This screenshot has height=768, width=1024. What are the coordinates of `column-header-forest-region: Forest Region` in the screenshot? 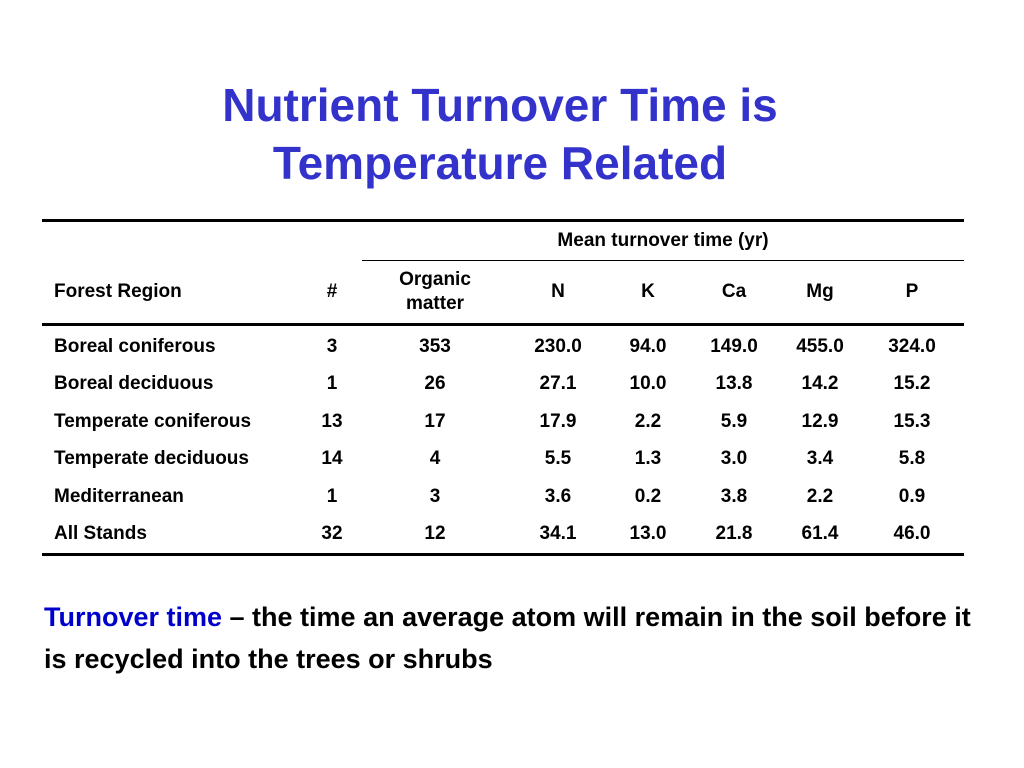 It's located at (172, 293).